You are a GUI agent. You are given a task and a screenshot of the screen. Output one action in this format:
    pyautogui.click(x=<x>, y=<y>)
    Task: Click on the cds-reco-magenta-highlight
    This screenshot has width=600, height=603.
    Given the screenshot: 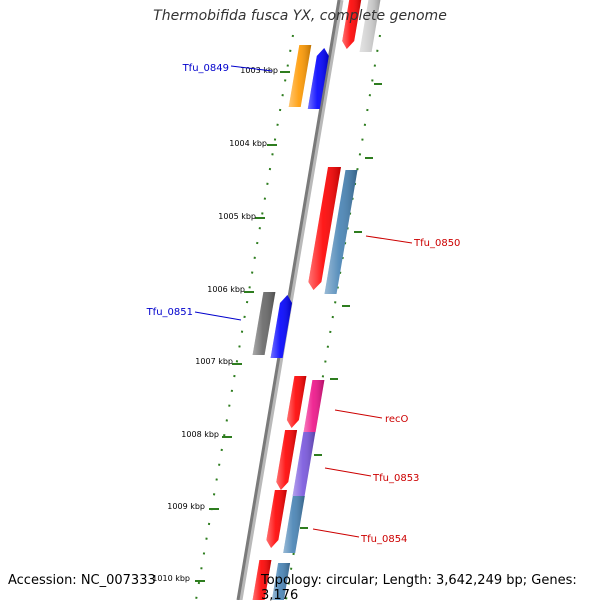 What is the action you would take?
    pyautogui.click(x=314, y=406)
    